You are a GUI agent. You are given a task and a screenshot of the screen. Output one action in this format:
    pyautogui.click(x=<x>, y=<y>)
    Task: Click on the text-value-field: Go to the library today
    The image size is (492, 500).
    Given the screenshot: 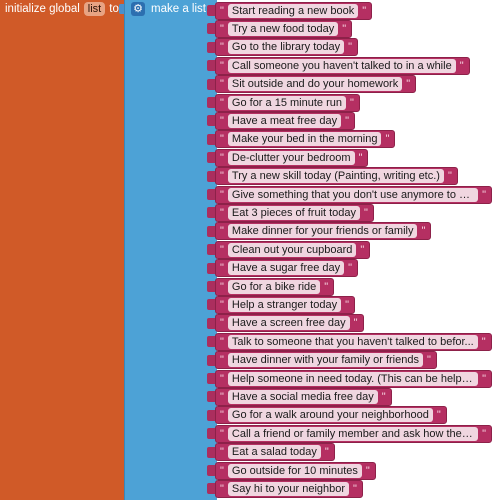 What is the action you would take?
    pyautogui.click(x=286, y=47)
    